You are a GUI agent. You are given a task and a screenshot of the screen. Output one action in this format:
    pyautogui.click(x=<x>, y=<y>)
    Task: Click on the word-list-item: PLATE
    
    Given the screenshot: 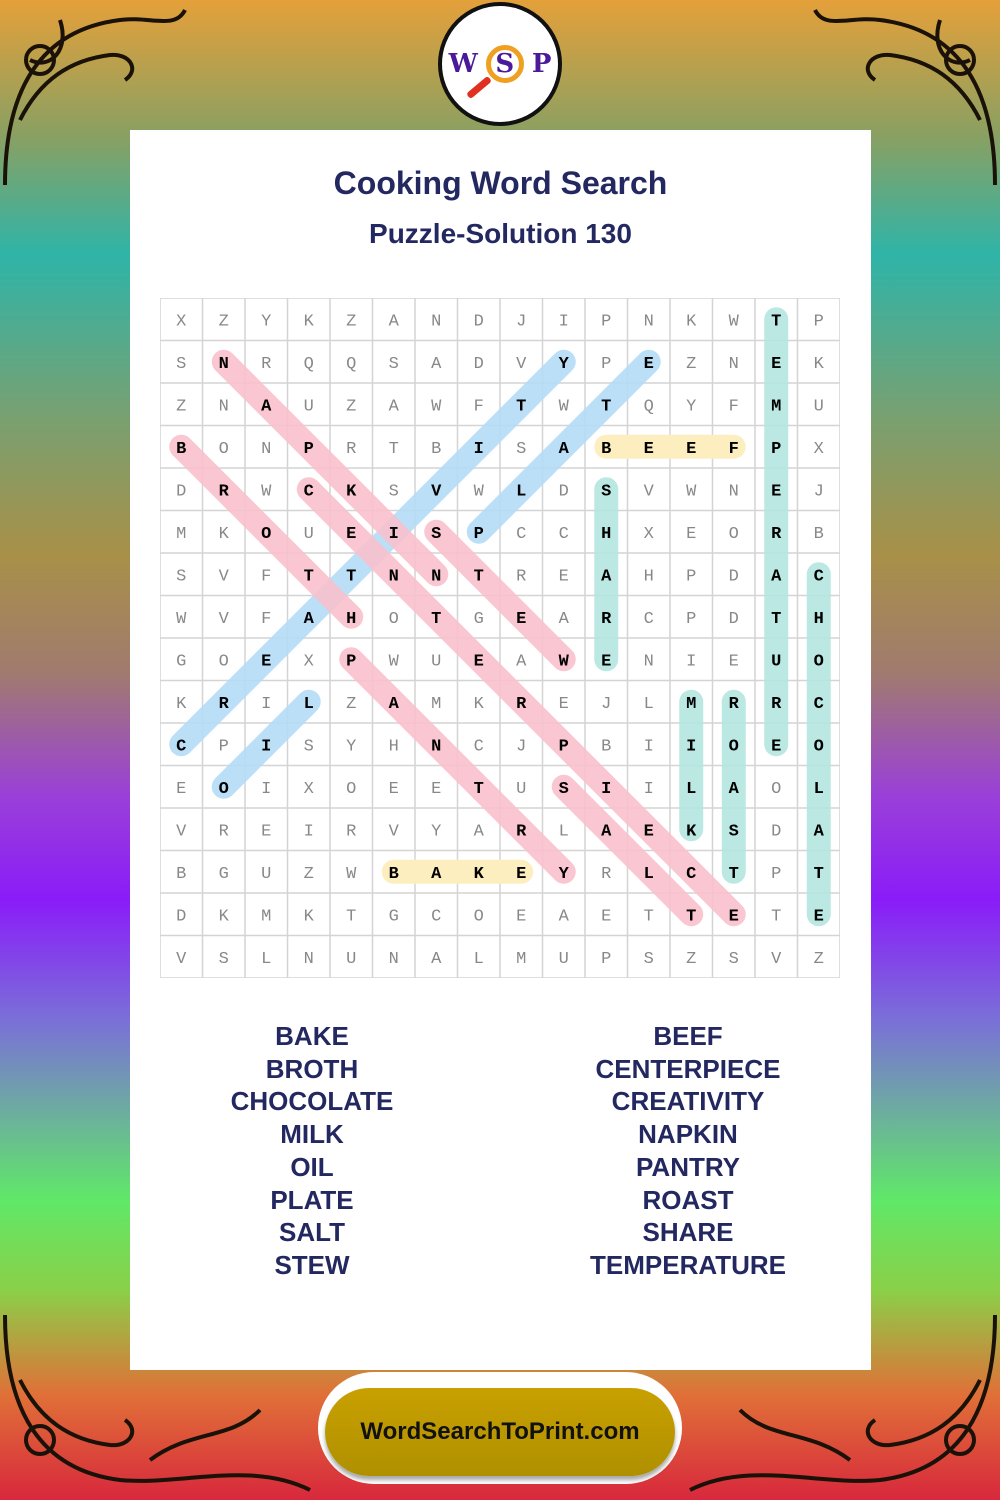 What is the action you would take?
    pyautogui.click(x=312, y=1199)
    